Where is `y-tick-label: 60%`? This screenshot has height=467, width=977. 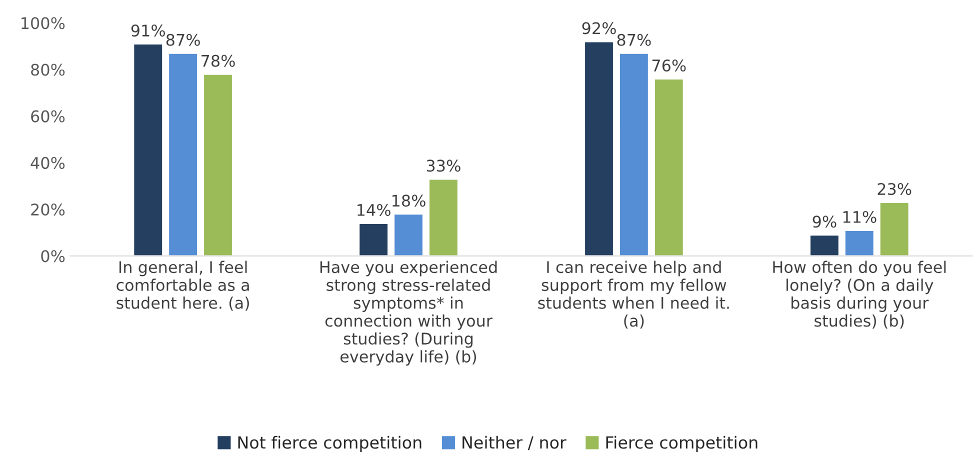
y-tick-label: 60% is located at coordinates (48, 116).